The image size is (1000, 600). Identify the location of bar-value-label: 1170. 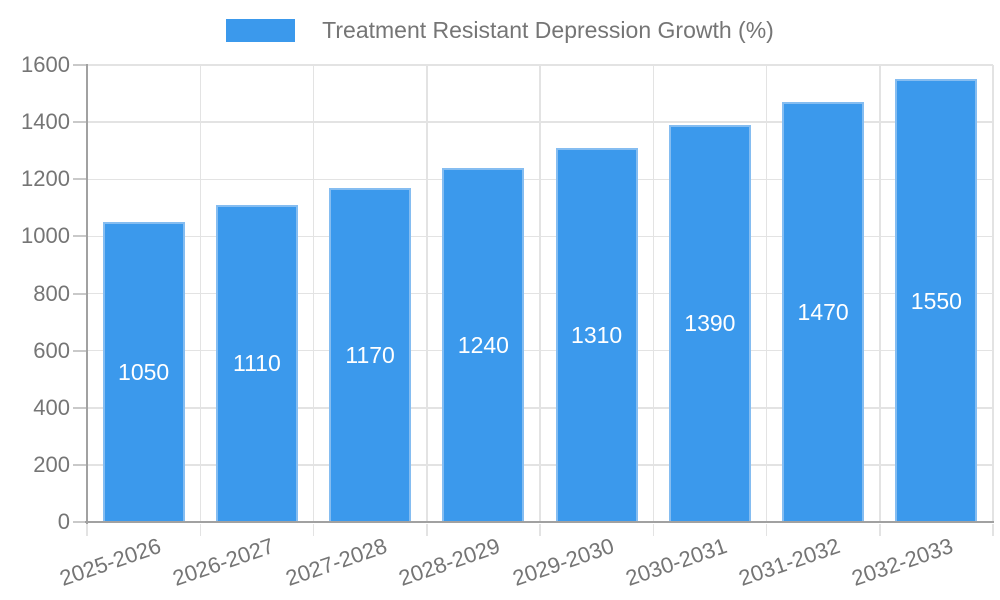
(370, 354).